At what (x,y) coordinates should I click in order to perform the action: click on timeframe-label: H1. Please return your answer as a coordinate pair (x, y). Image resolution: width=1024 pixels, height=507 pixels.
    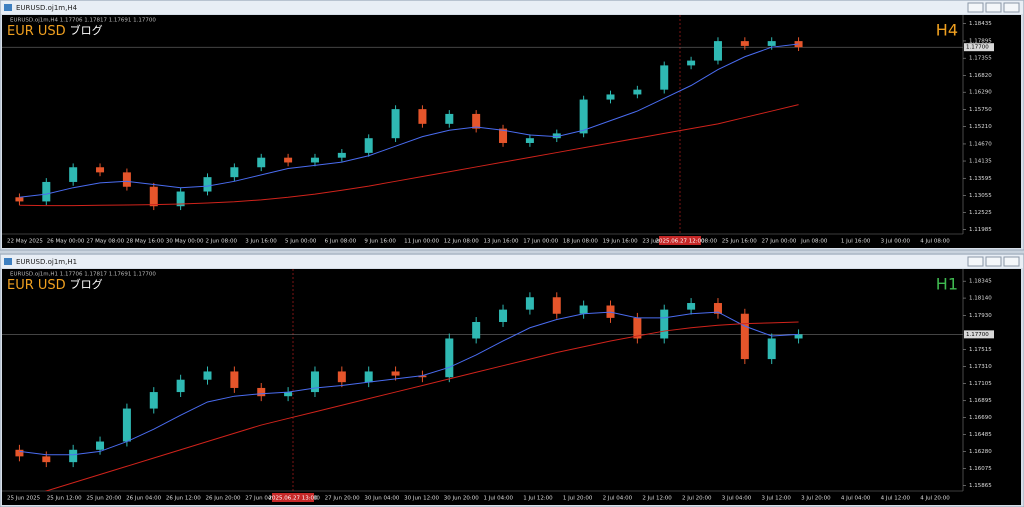
    Looking at the image, I should click on (947, 284).